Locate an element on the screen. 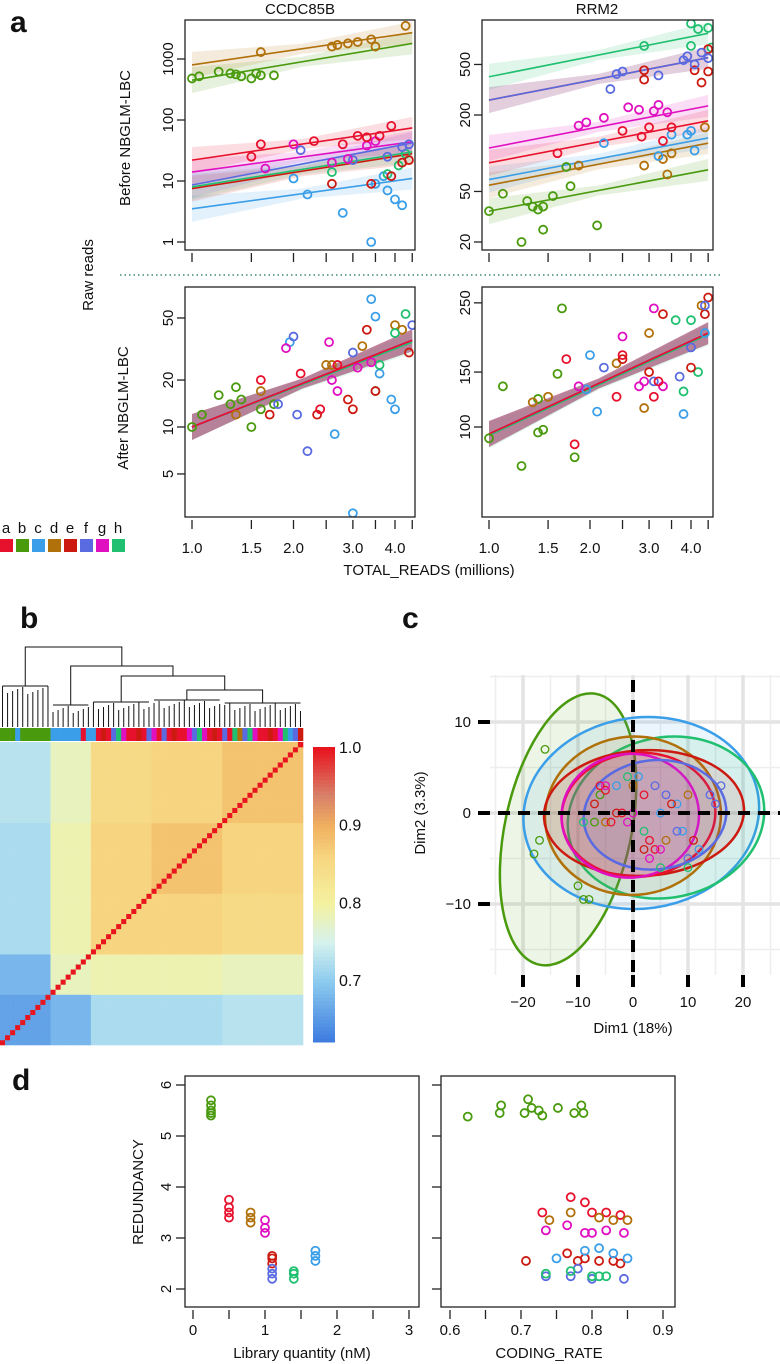  point-e is located at coordinates (526, 1261).